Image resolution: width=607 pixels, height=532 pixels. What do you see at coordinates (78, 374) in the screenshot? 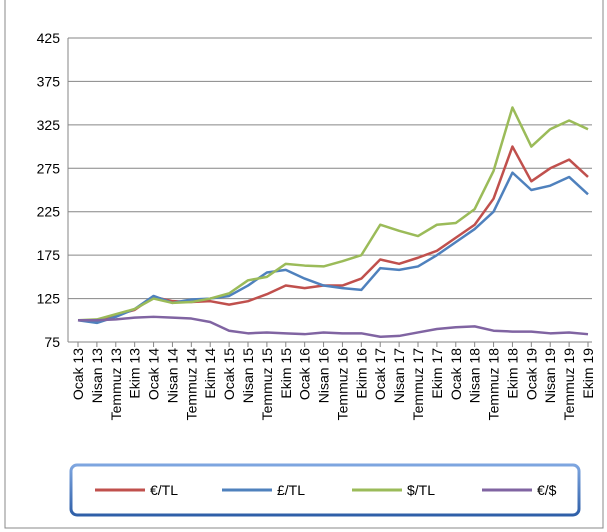
I see `x-tick-label: Ocak 13` at bounding box center [78, 374].